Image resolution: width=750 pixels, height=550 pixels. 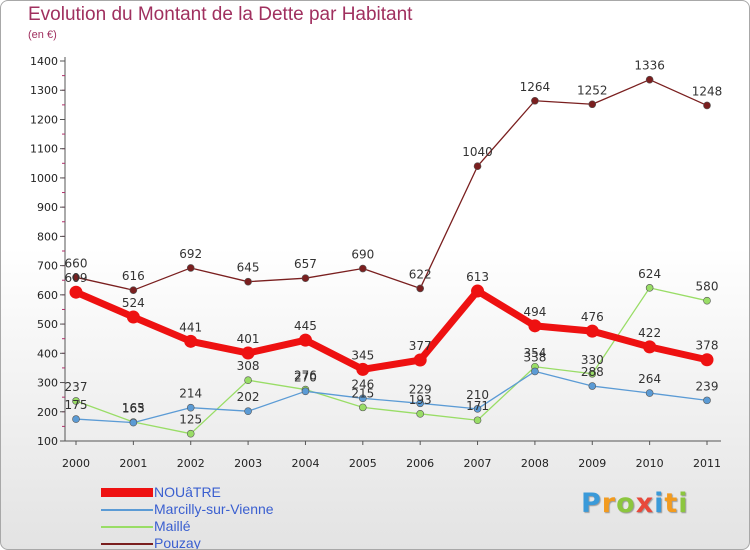 I want to click on x-tick-label: 2007, so click(x=478, y=463).